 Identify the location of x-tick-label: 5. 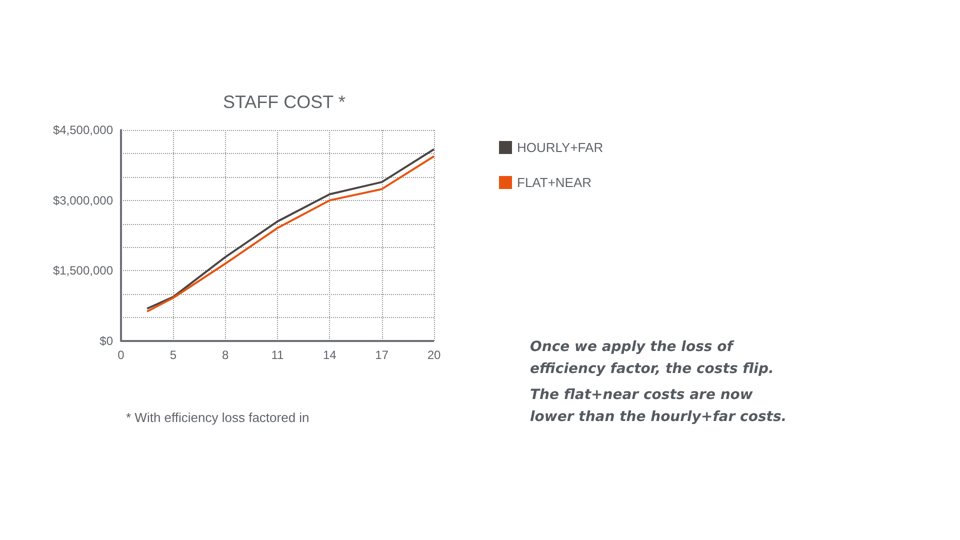
(173, 355).